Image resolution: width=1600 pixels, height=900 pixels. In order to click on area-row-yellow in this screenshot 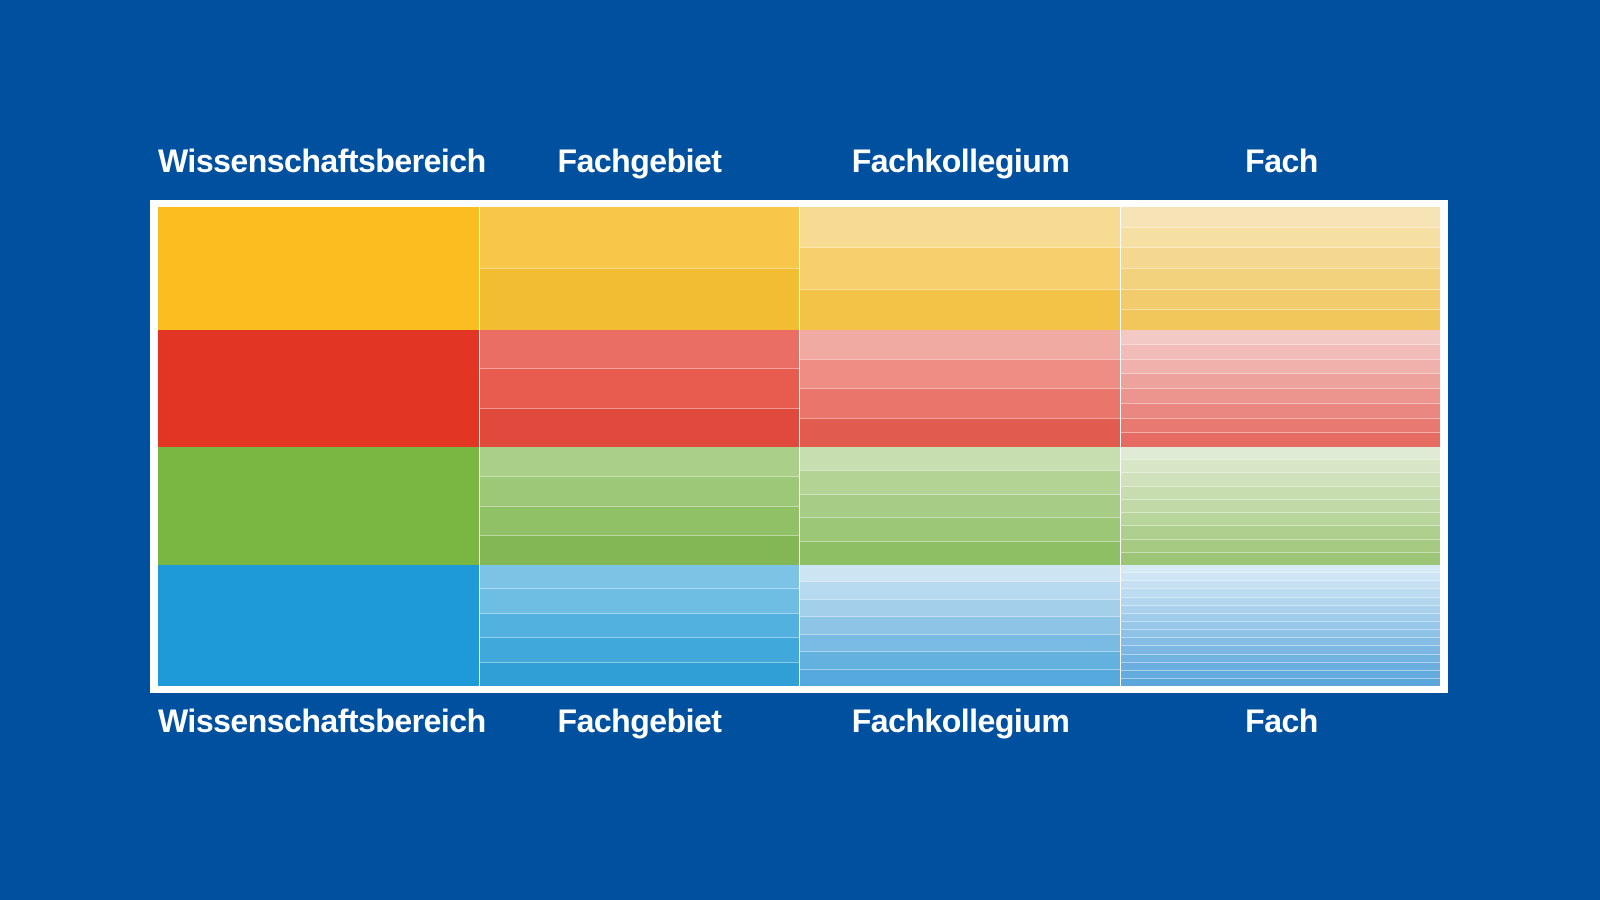, I will do `click(799, 269)`.